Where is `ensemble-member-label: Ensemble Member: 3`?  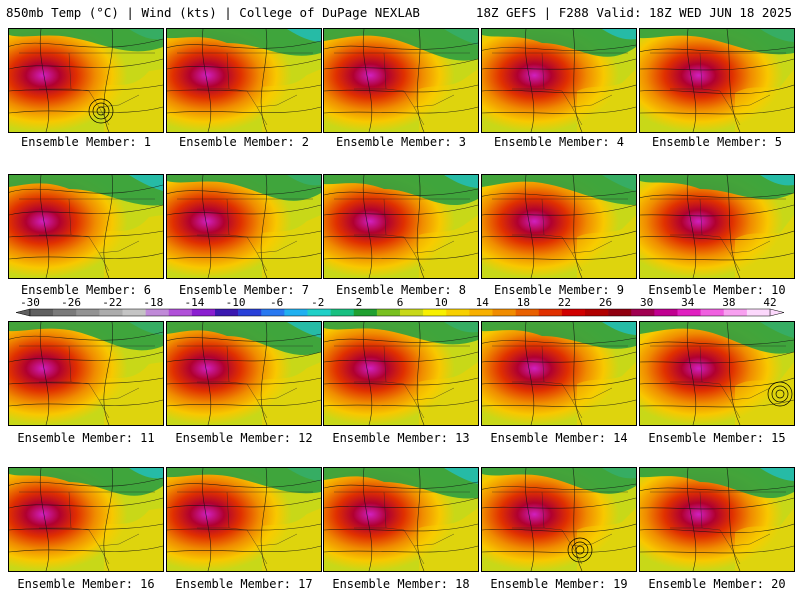 ensemble-member-label: Ensemble Member: 3 is located at coordinates (401, 142).